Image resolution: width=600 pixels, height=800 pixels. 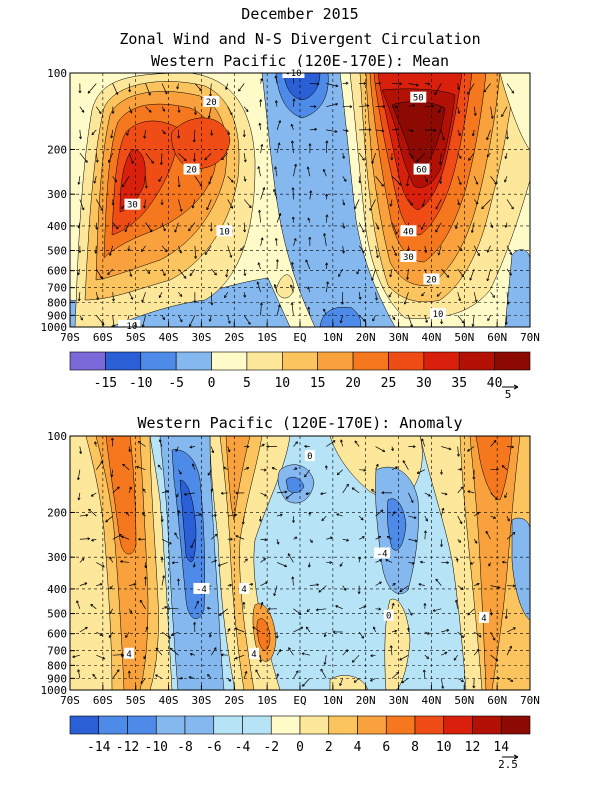 I want to click on x-tick-label: 40S, so click(x=169, y=700).